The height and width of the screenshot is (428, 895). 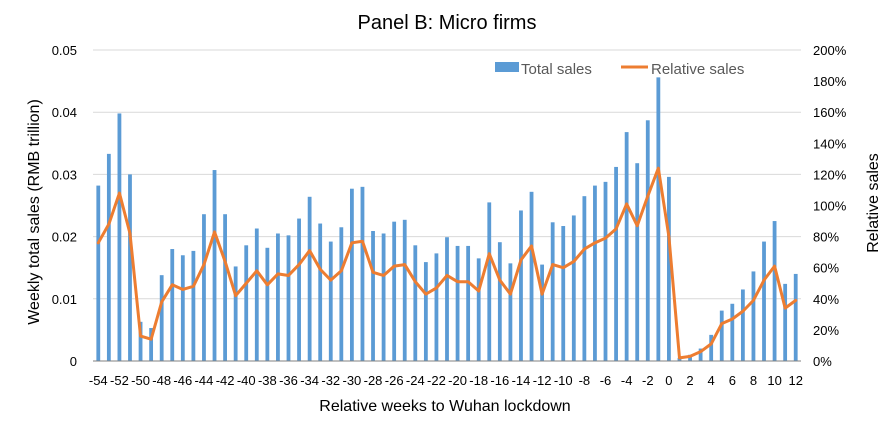 What do you see at coordinates (64, 112) in the screenshot?
I see `left-tick-label: 0.04` at bounding box center [64, 112].